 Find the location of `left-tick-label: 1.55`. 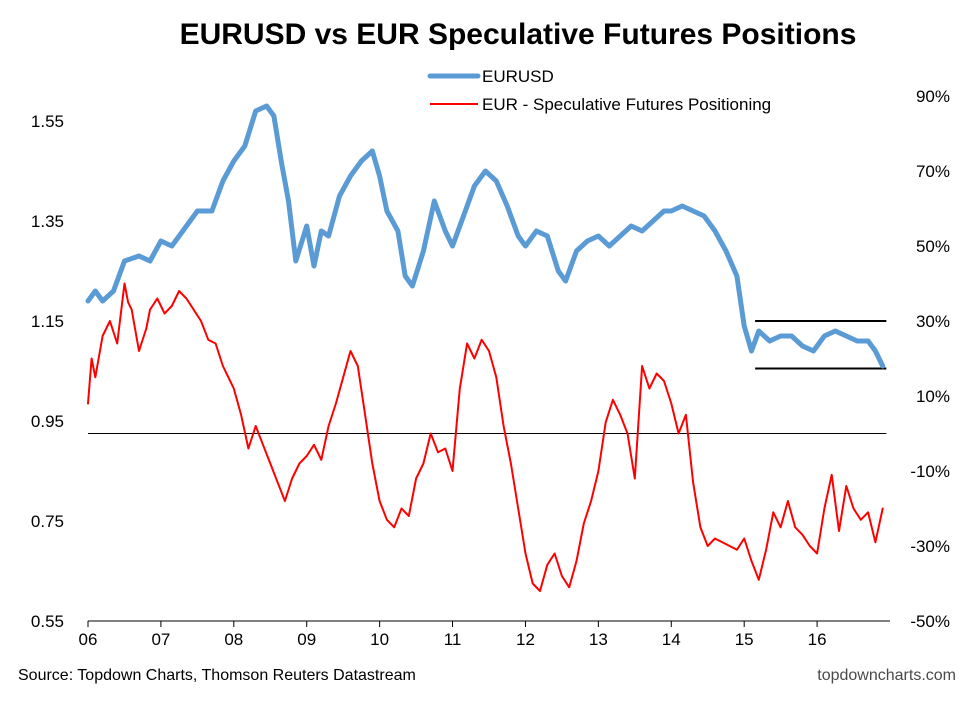

left-tick-label: 1.55 is located at coordinates (47, 121).